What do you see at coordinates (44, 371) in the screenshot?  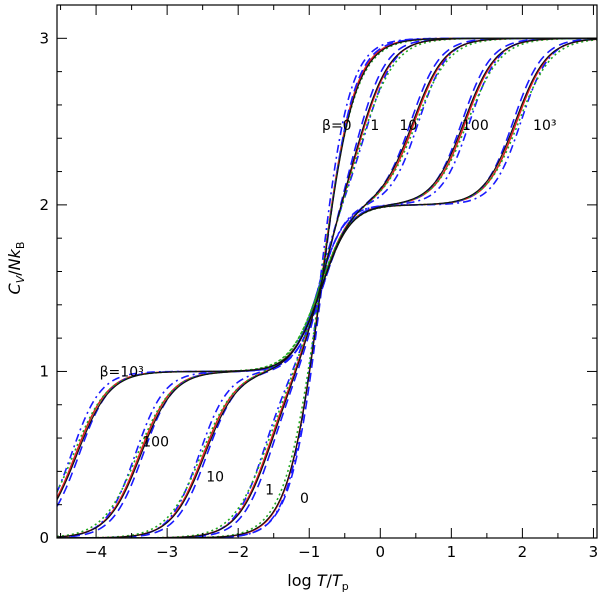 I see `y-tick-label: 1` at bounding box center [44, 371].